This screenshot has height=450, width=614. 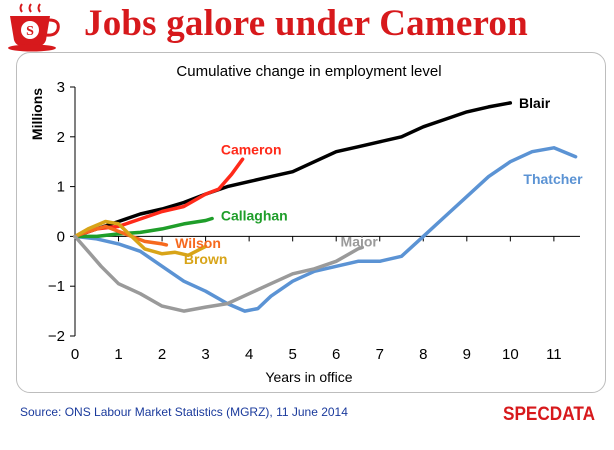 I want to click on header: S Jobs galore under Cameron, so click(x=307, y=27).